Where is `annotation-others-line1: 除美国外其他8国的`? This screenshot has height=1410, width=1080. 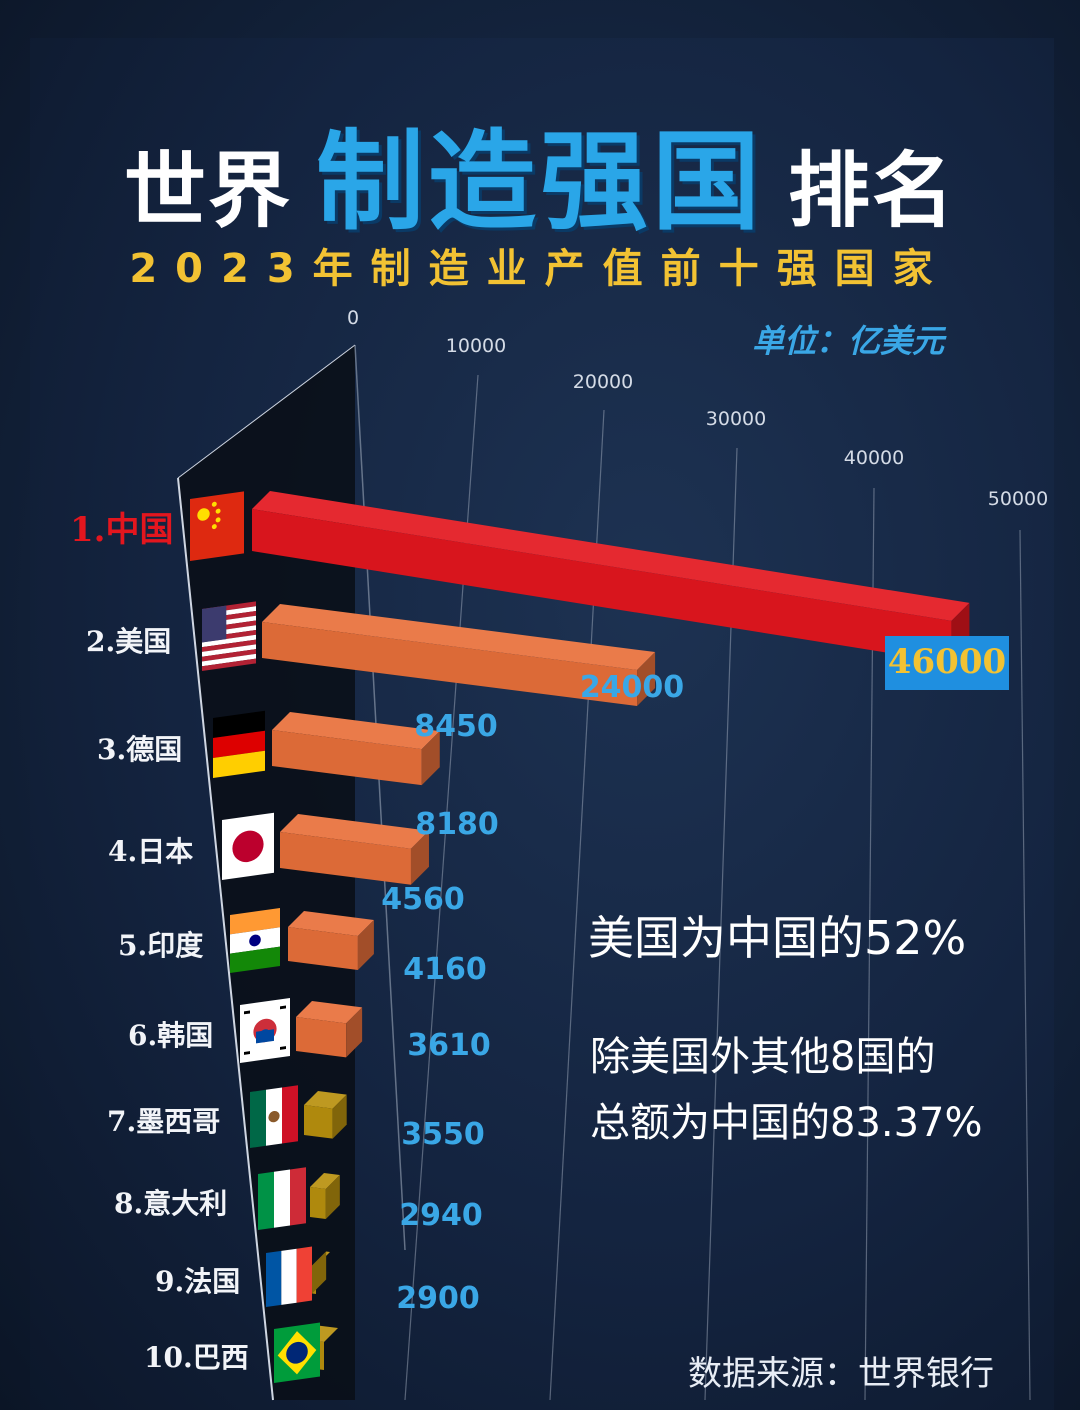 annotation-others-line1: 除美国外其他8国的 is located at coordinates (763, 1057).